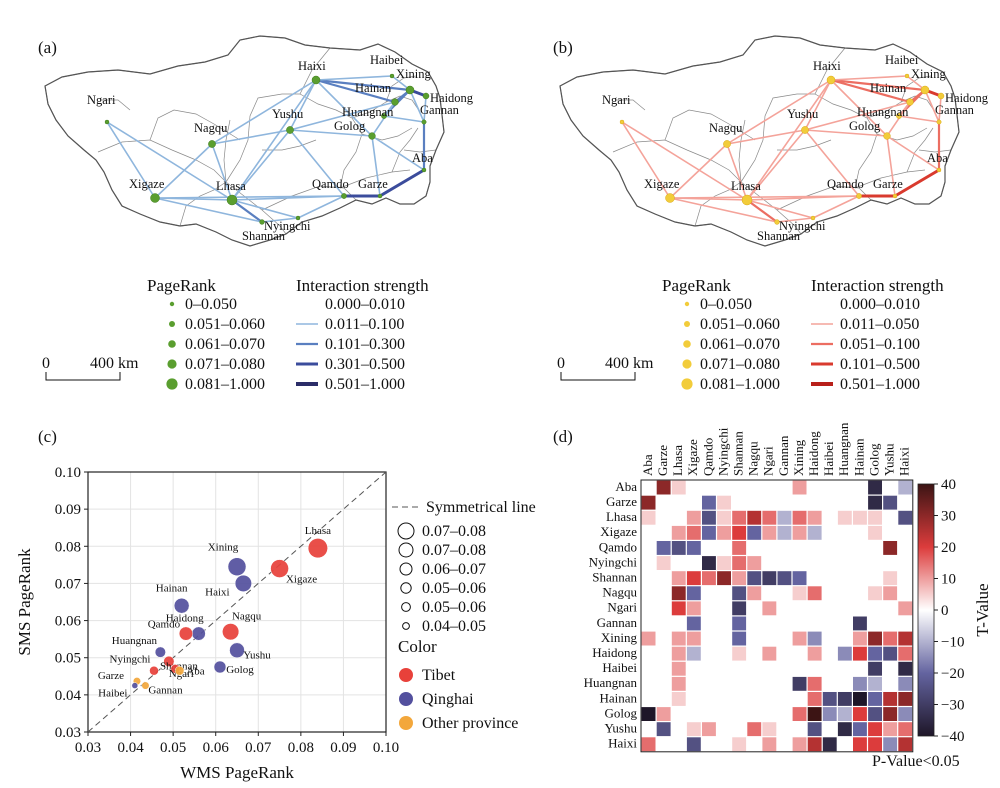  What do you see at coordinates (952, 643) in the screenshot?
I see `colorbar-tick-label: −10` at bounding box center [952, 643].